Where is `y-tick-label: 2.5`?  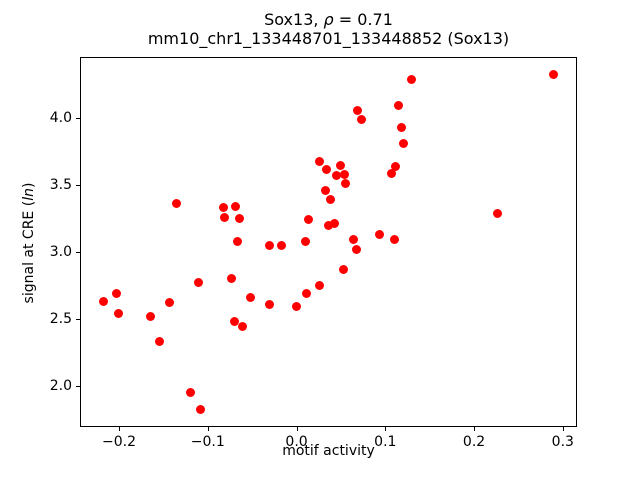
y-tick-label: 2.5 is located at coordinates (60, 318).